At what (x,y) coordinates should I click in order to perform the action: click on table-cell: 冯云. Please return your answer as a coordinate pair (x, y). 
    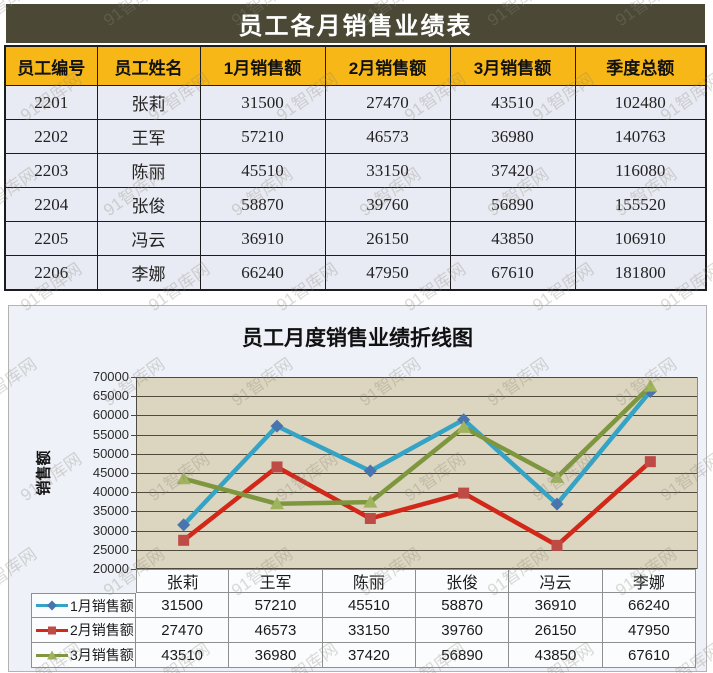
    Looking at the image, I should click on (148, 238).